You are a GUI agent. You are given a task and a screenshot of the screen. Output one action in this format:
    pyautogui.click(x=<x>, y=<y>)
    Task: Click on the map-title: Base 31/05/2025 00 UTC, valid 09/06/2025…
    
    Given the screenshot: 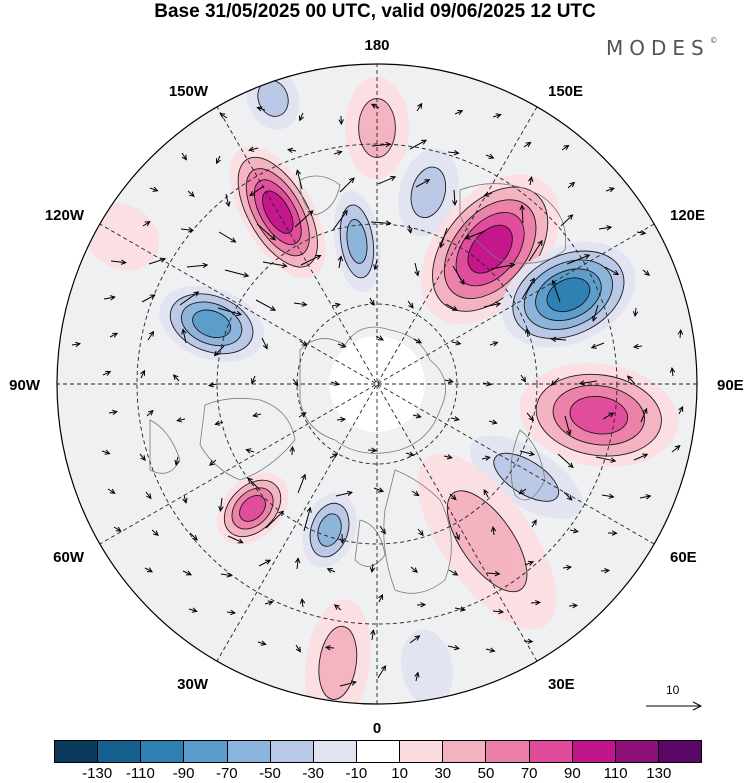 What is the action you would take?
    pyautogui.click(x=375, y=11)
    